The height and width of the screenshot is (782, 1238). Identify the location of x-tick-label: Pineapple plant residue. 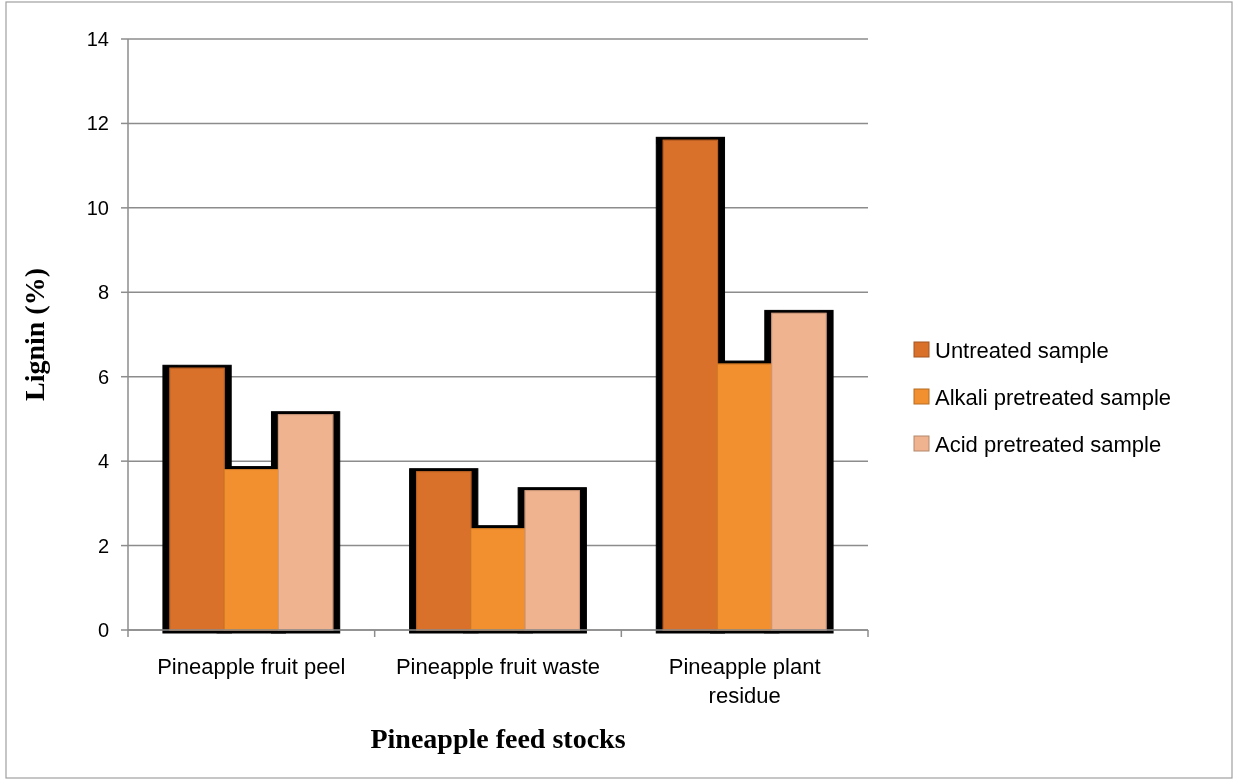
(744, 681).